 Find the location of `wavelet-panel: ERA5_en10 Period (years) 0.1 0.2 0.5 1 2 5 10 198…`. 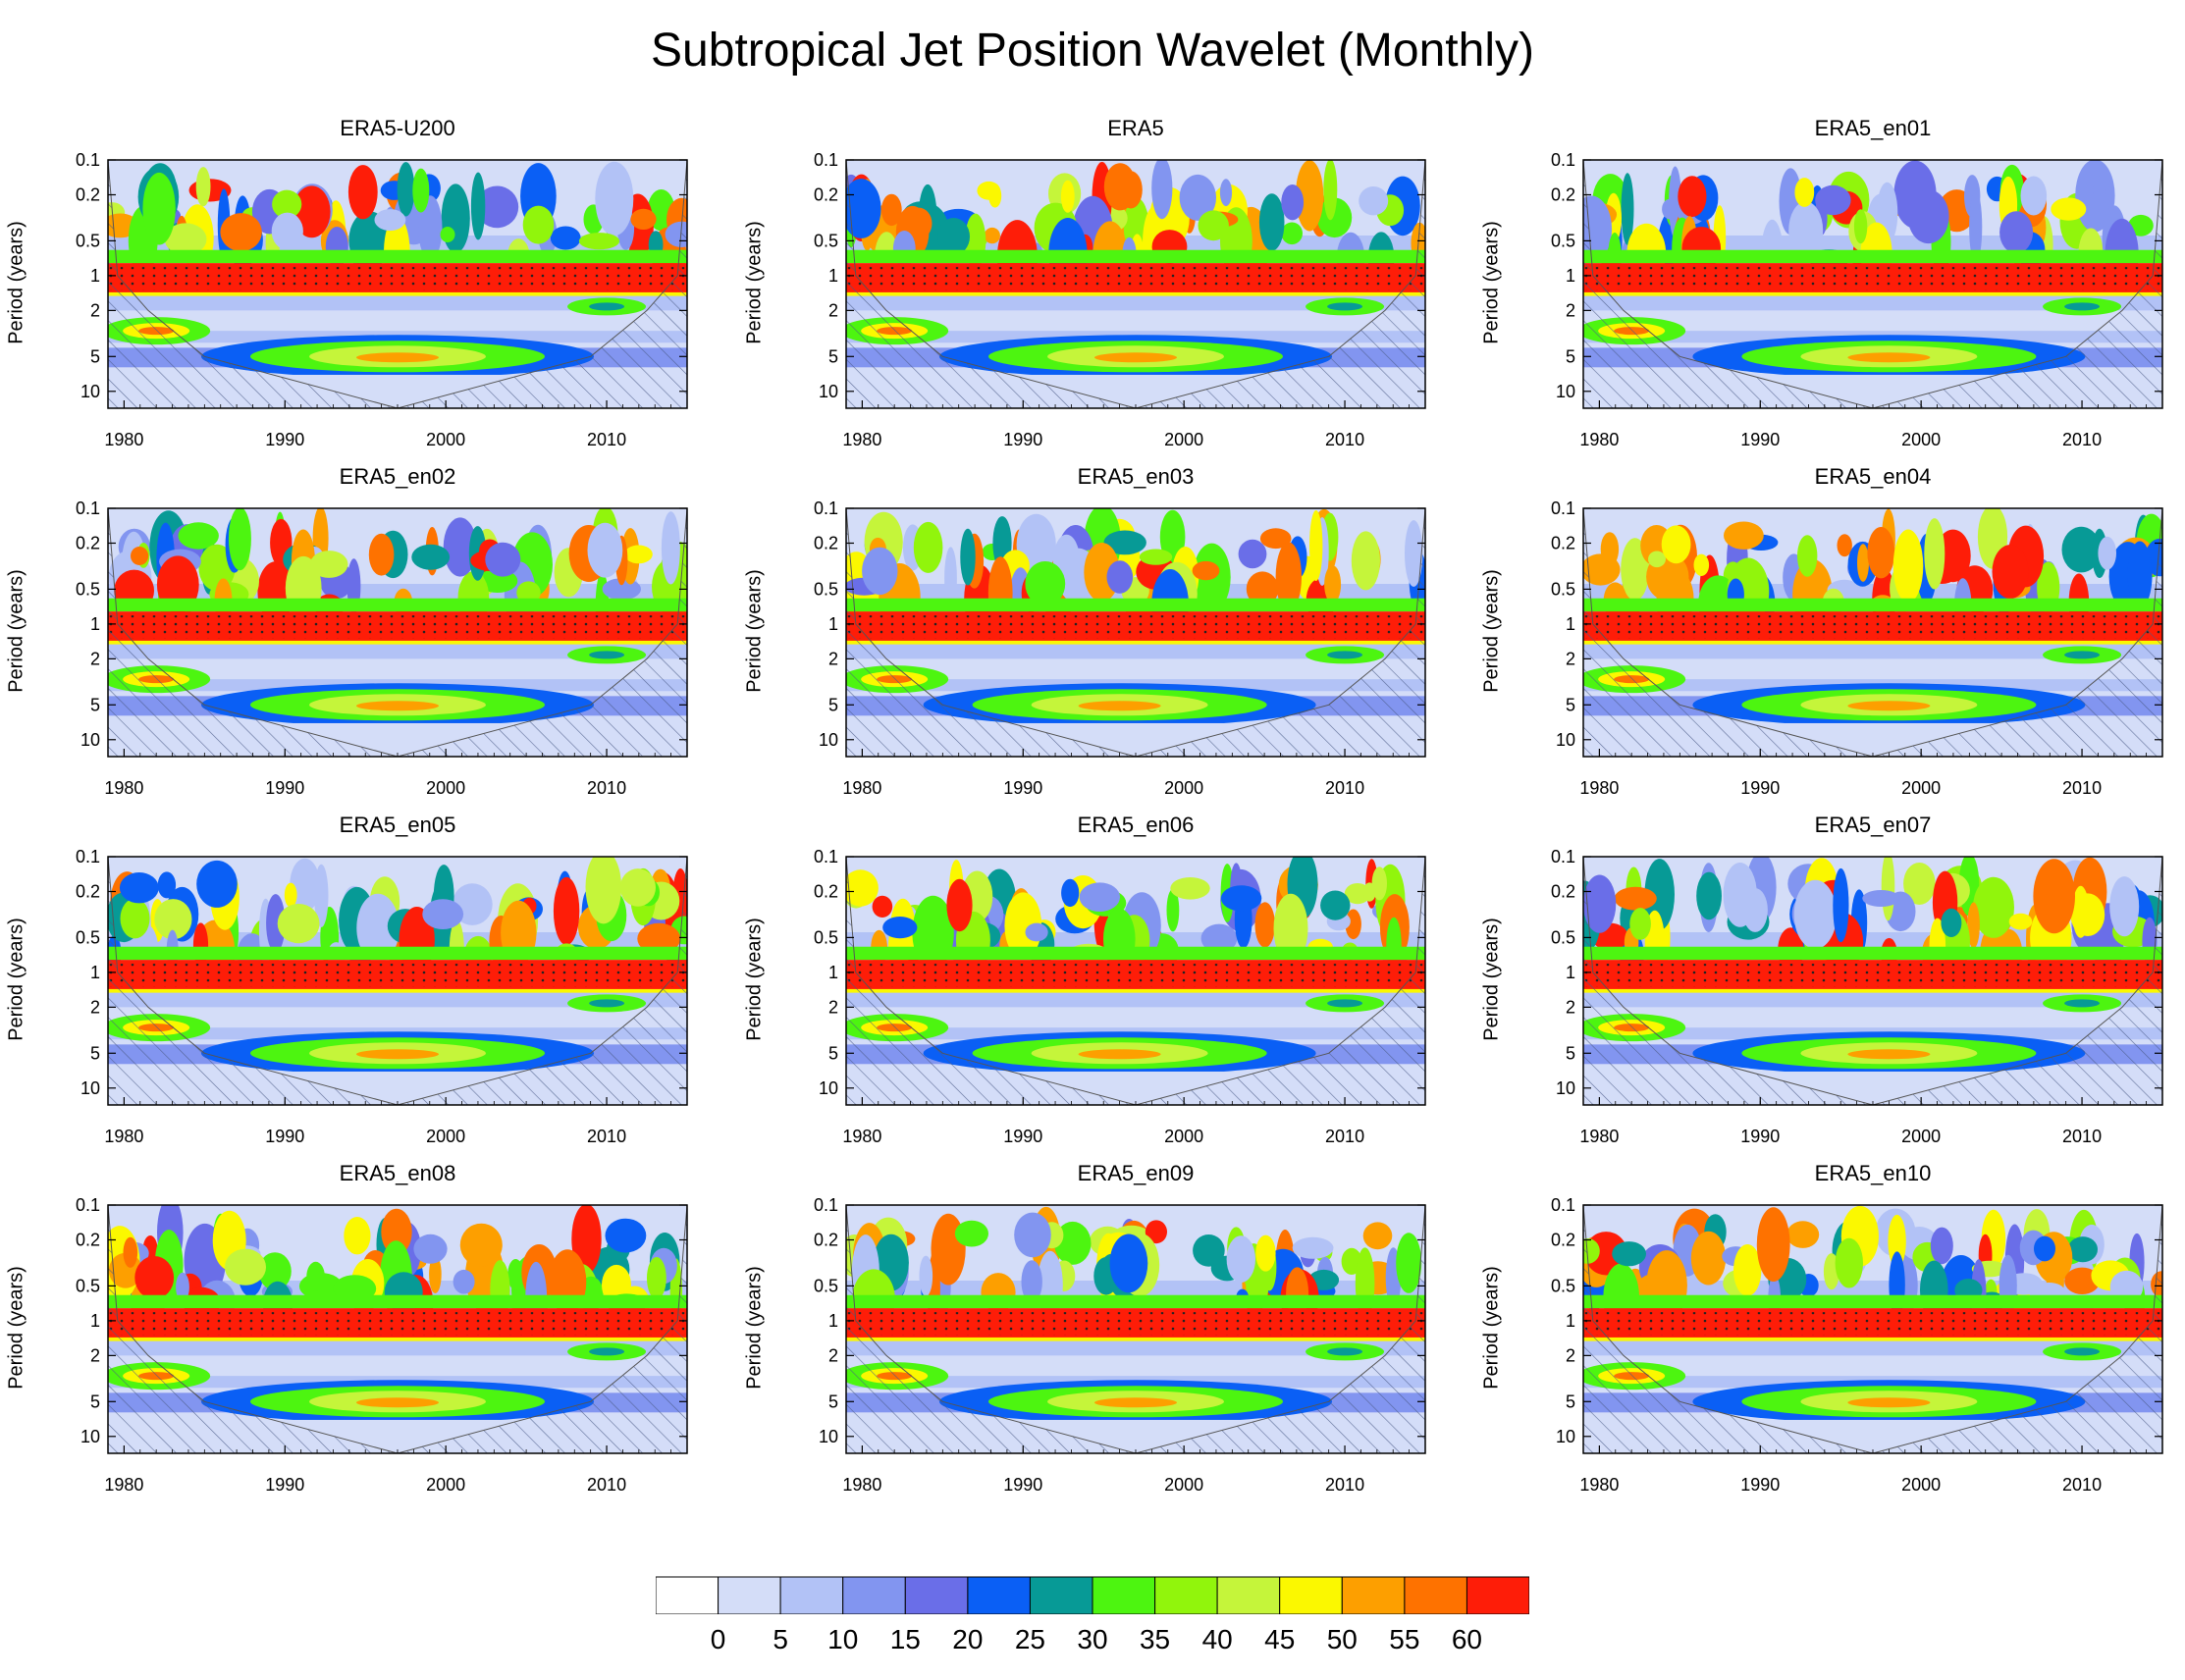

wavelet-panel: ERA5_en10 Period (years) 0.1 0.2 0.5 1 2 5 10 198… is located at coordinates (1830, 1328).